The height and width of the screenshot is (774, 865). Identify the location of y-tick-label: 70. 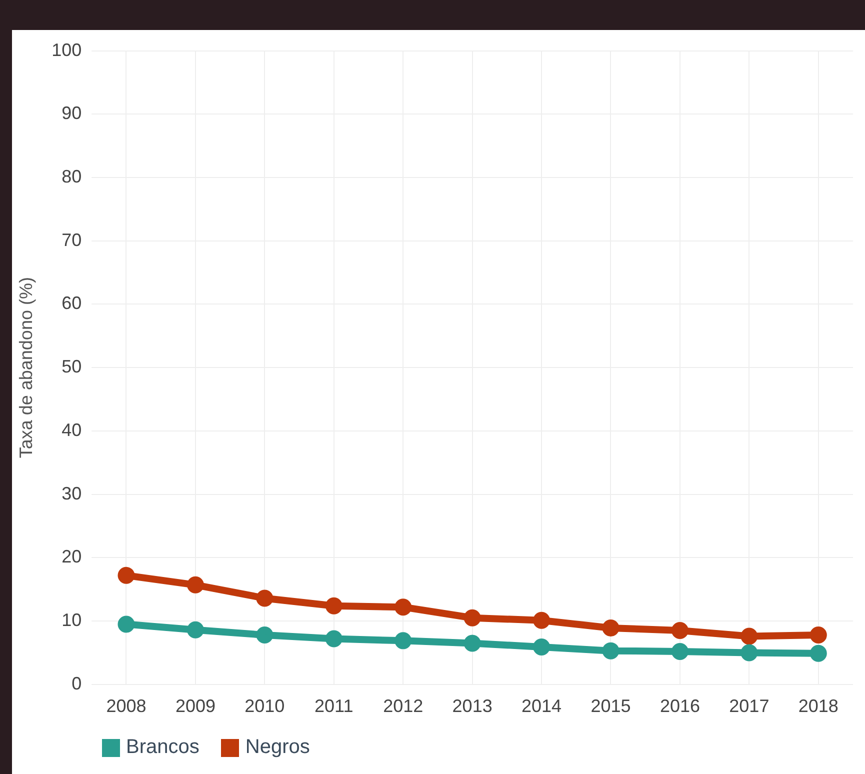
(72, 240).